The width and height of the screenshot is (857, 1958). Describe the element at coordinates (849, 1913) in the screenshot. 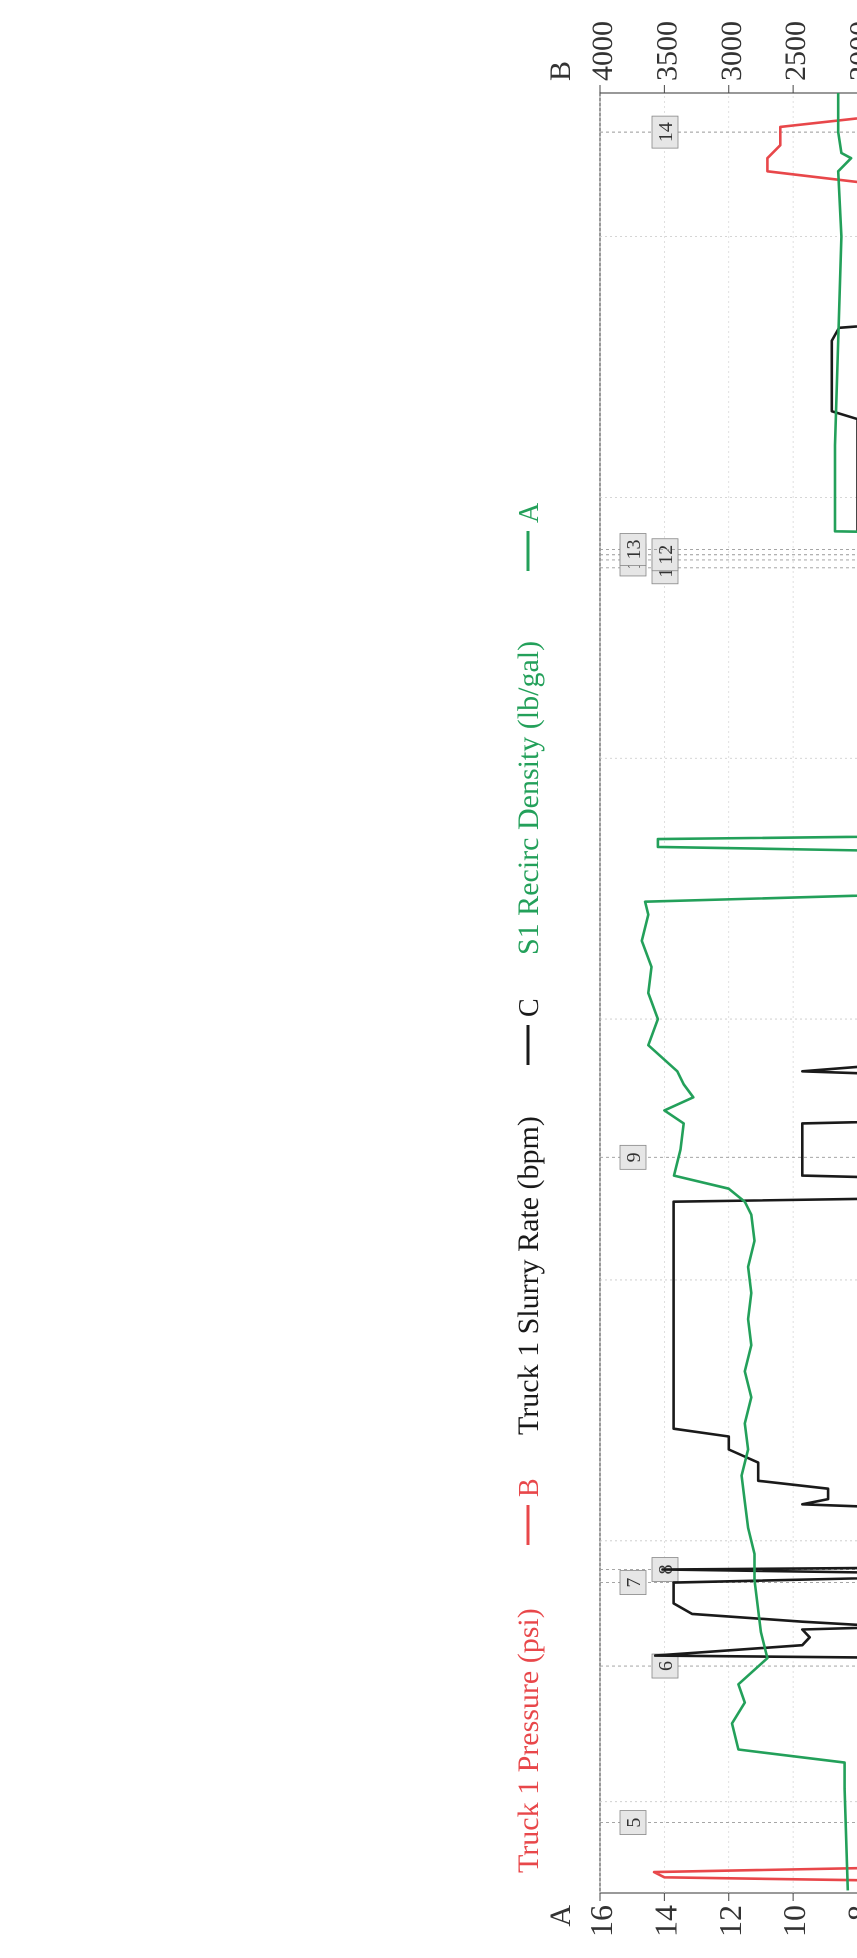

I see `axis-a-tick-label: 8` at that location.